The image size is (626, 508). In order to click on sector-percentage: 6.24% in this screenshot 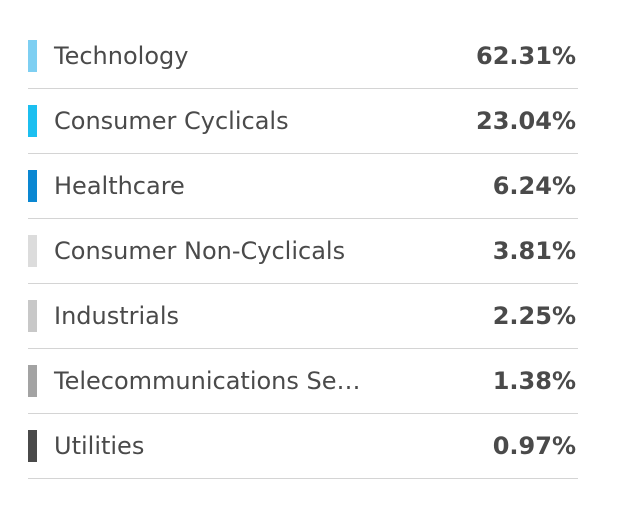, I will do `click(534, 186)`.